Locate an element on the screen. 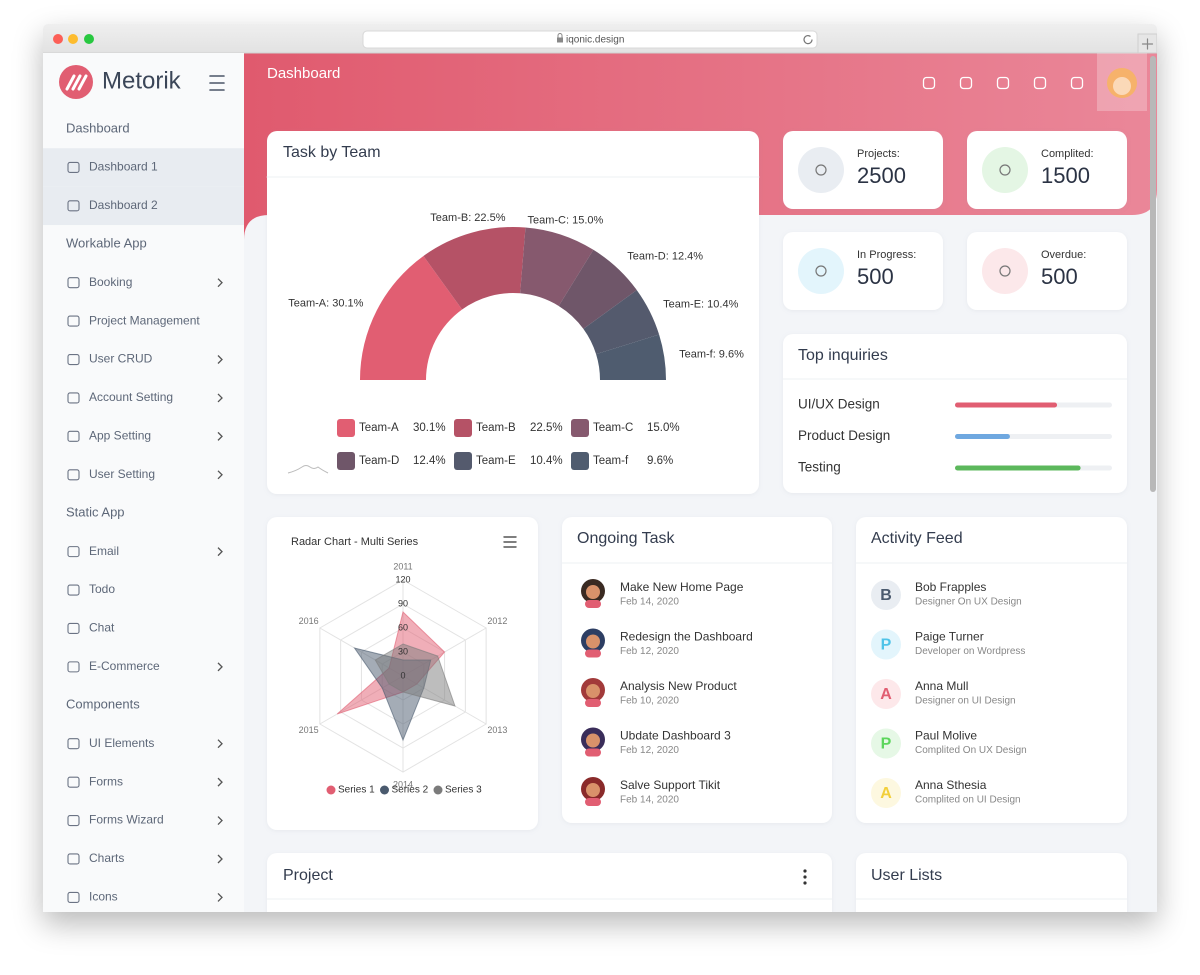 The height and width of the screenshot is (975, 1200). r-tick-label: 90 is located at coordinates (403, 603).